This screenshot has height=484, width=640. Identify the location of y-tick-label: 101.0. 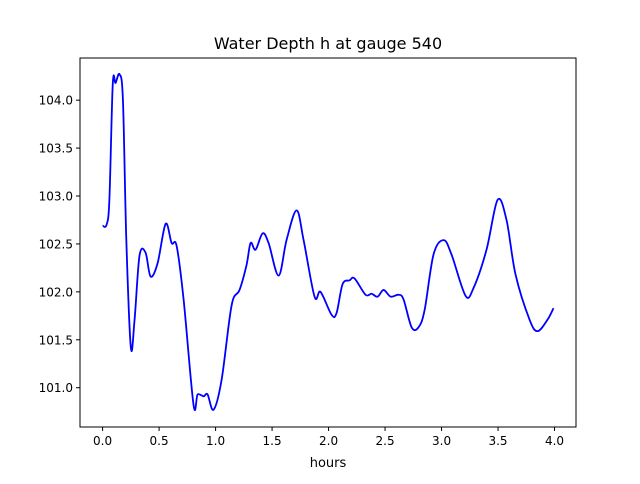
(56, 388).